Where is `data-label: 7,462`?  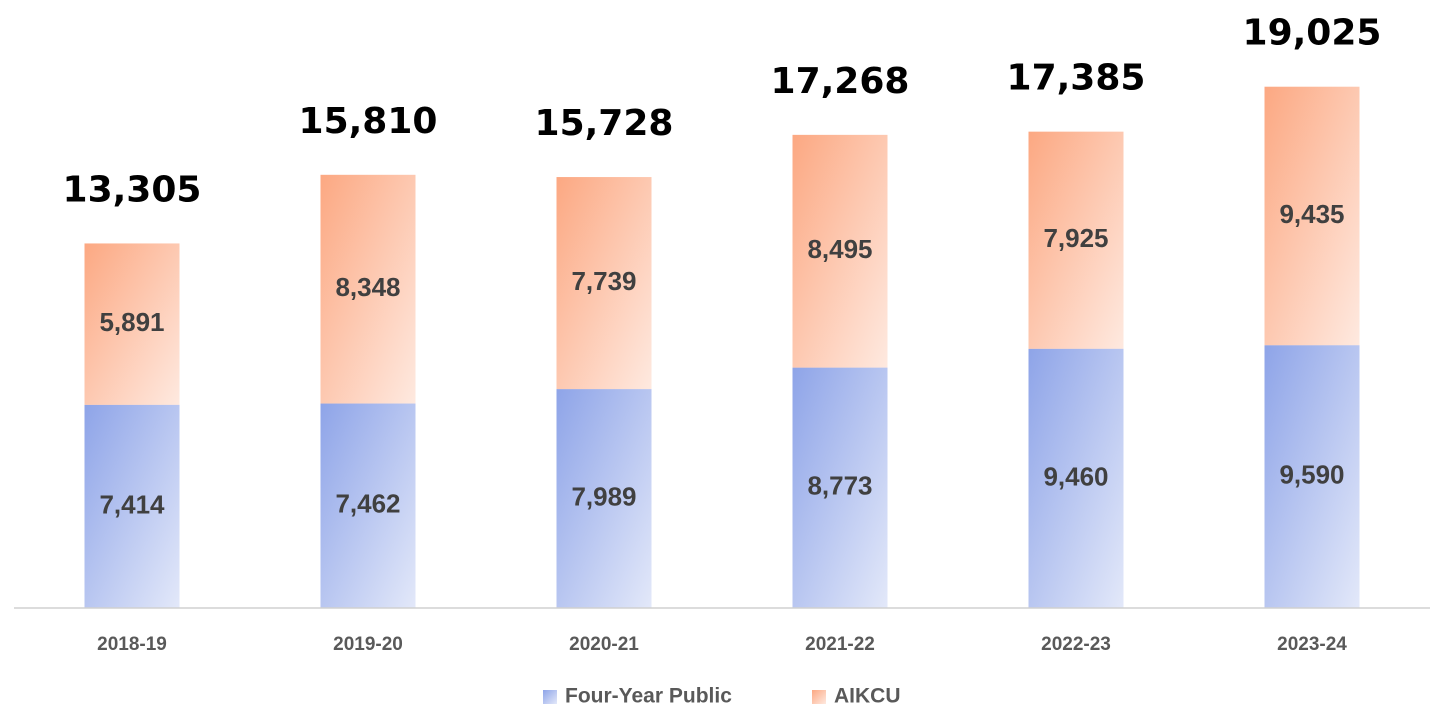 data-label: 7,462 is located at coordinates (367, 504).